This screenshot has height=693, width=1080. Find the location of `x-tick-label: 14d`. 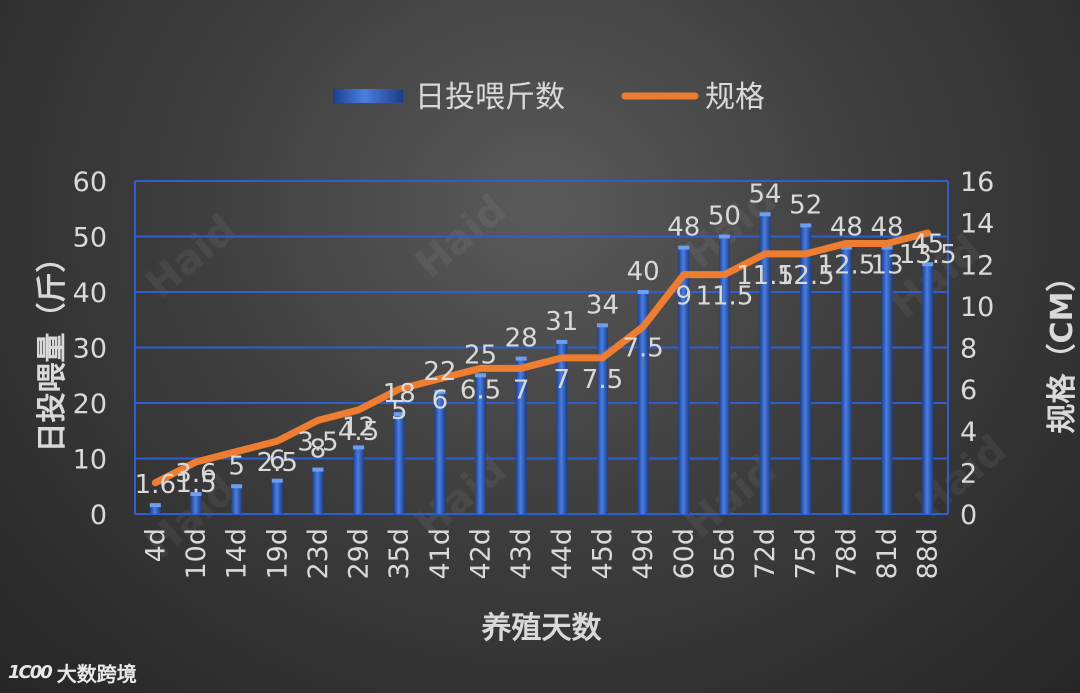

x-tick-label: 14d is located at coordinates (237, 554).